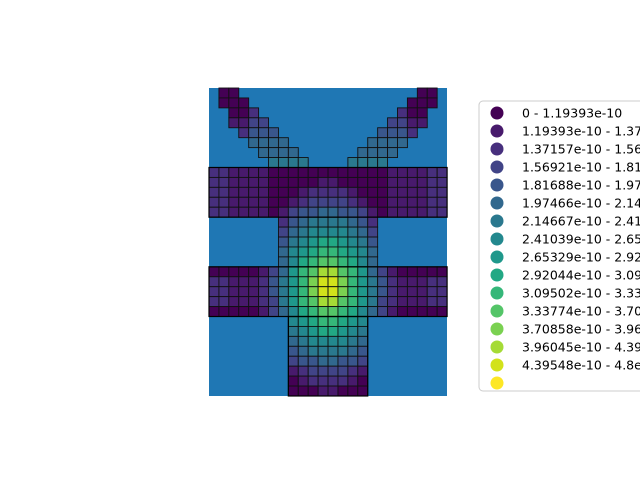 The image size is (640, 480). I want to click on legend-label: 0 - 1.19393e-10, so click(572, 113).